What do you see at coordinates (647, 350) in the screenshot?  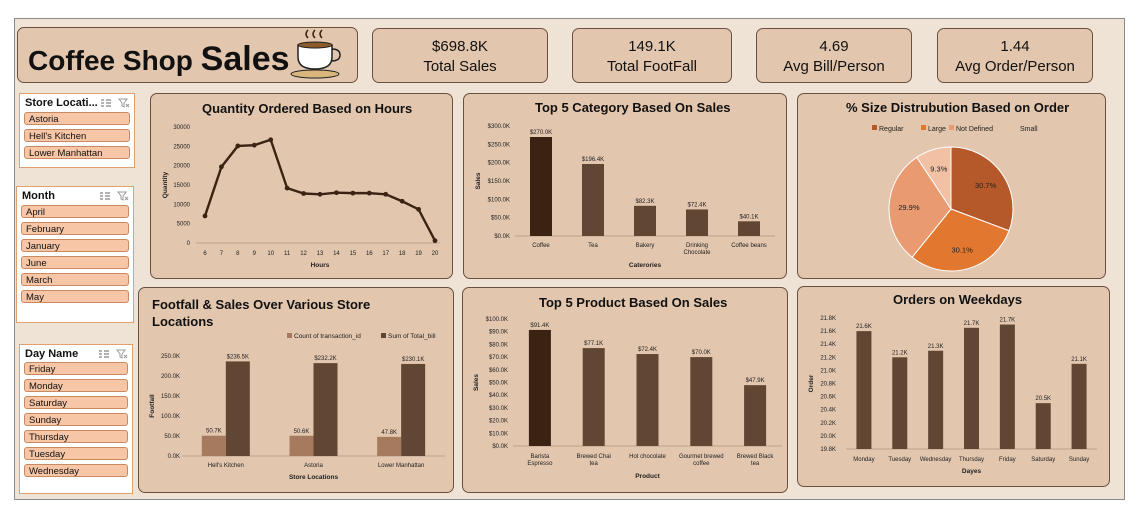 I see `product-data-label: $72.4K` at bounding box center [647, 350].